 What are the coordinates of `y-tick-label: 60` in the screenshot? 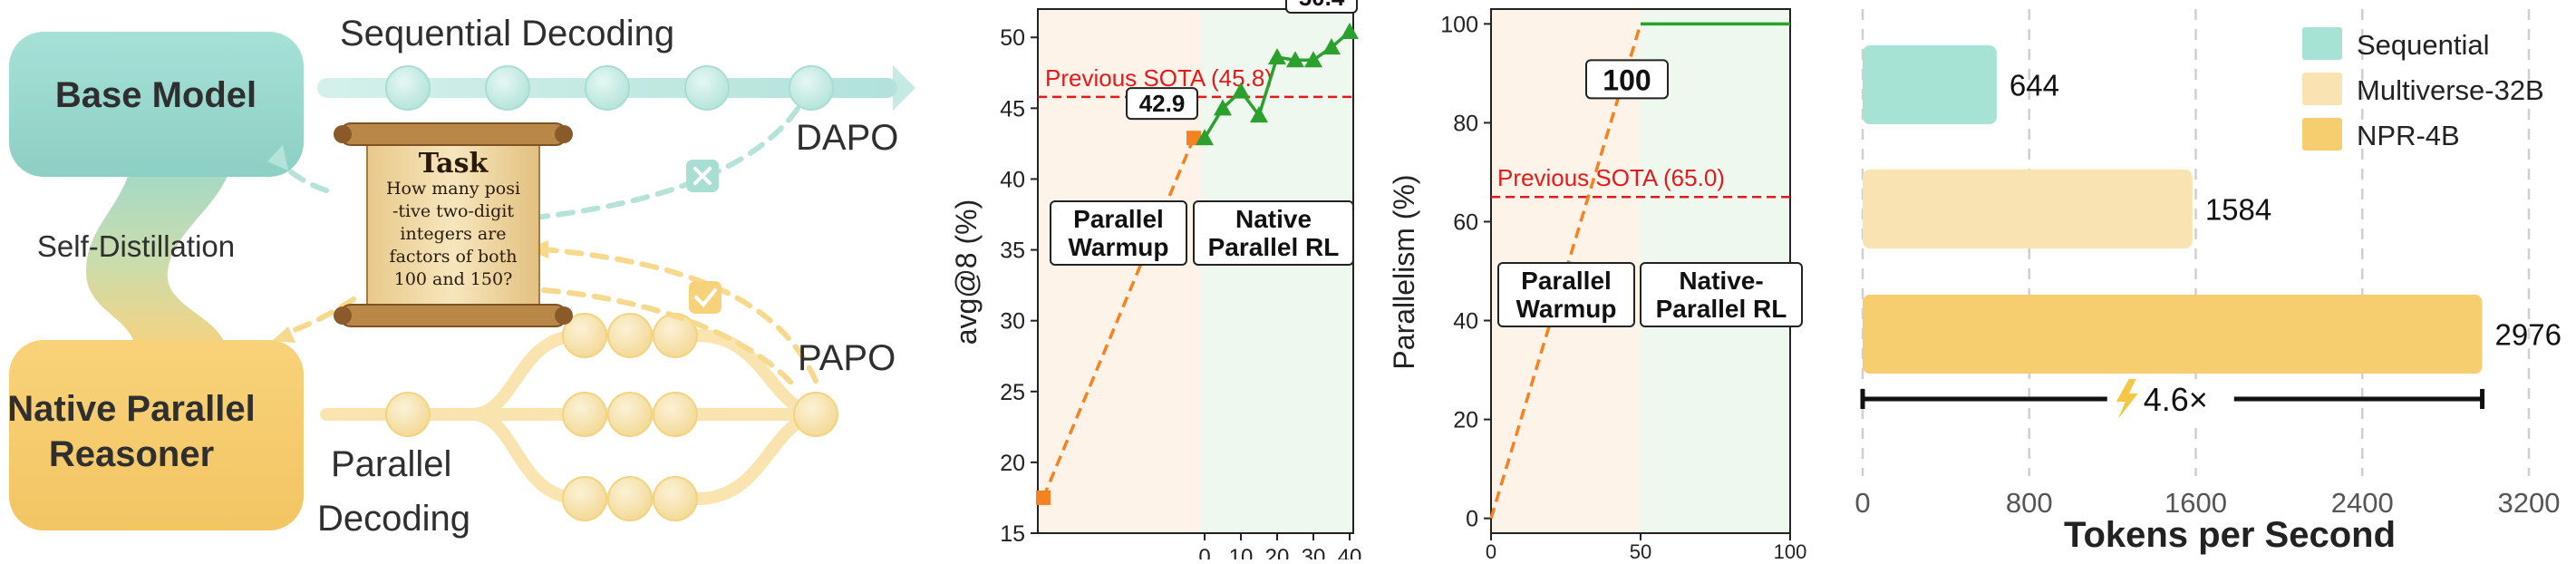 It's located at (1465, 222).